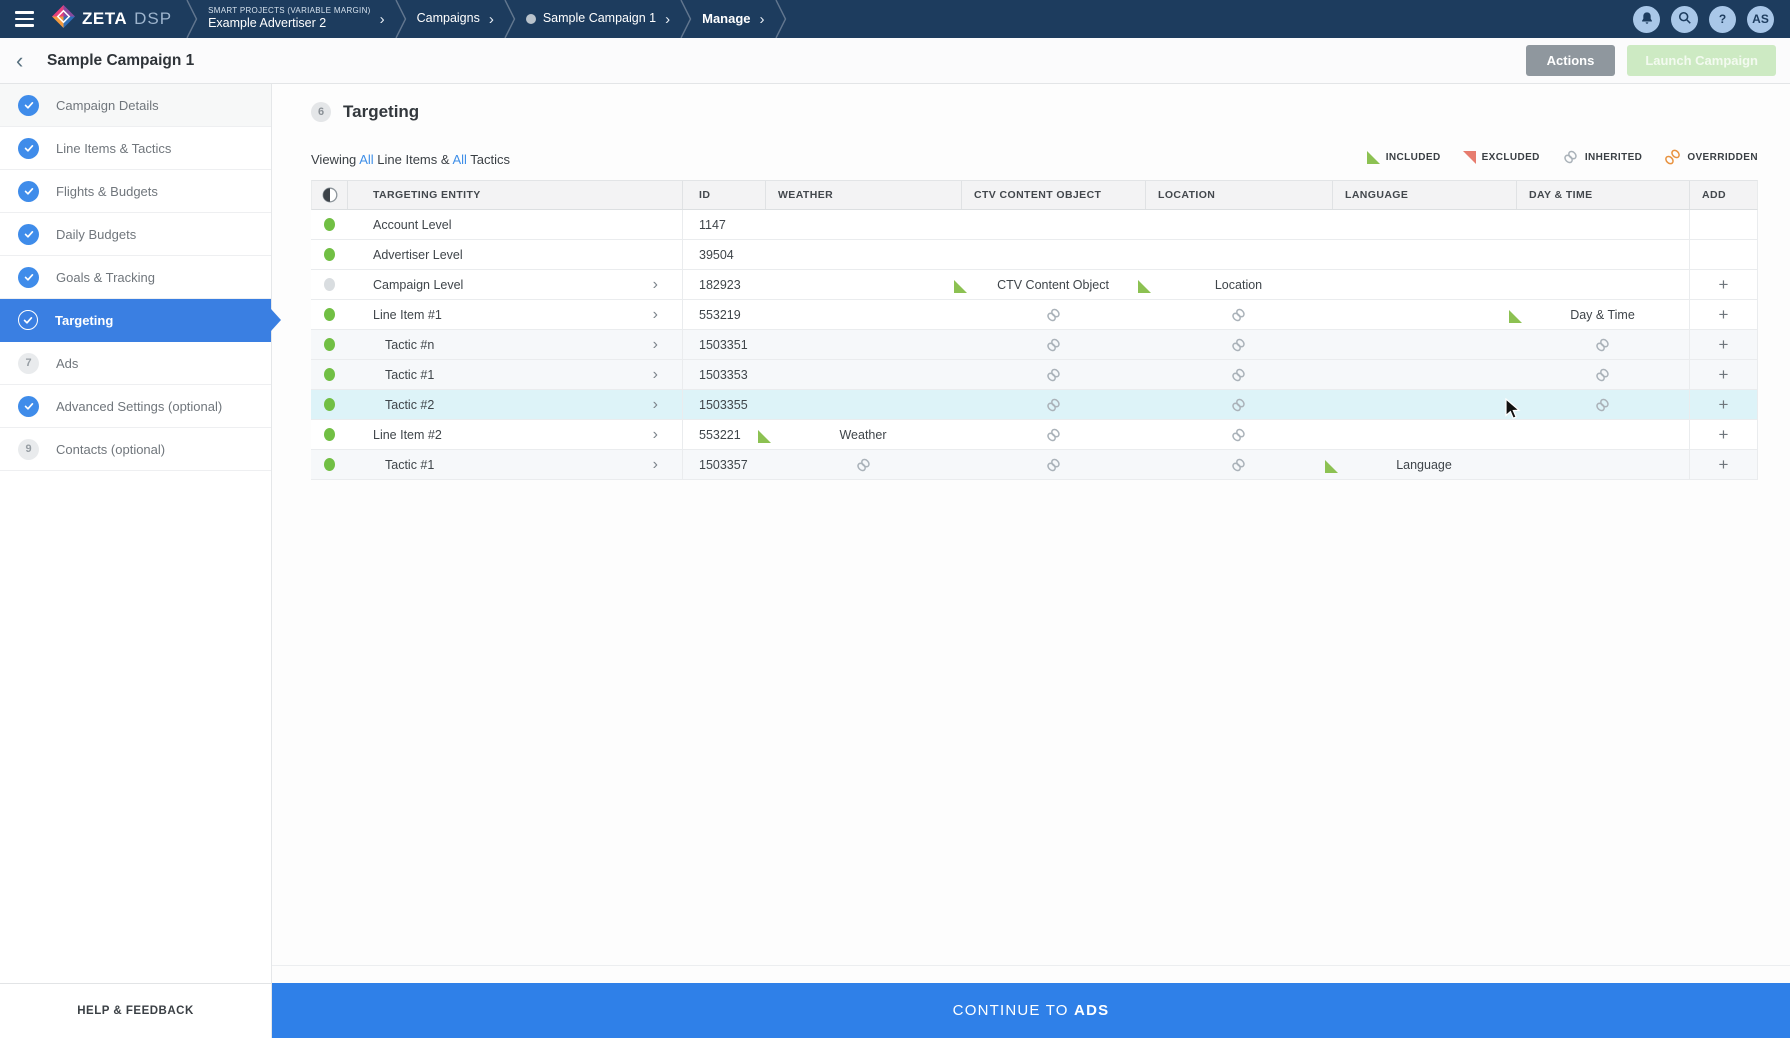 The height and width of the screenshot is (1038, 1790). I want to click on sidebar-item-label: Campaign Details, so click(107, 105).